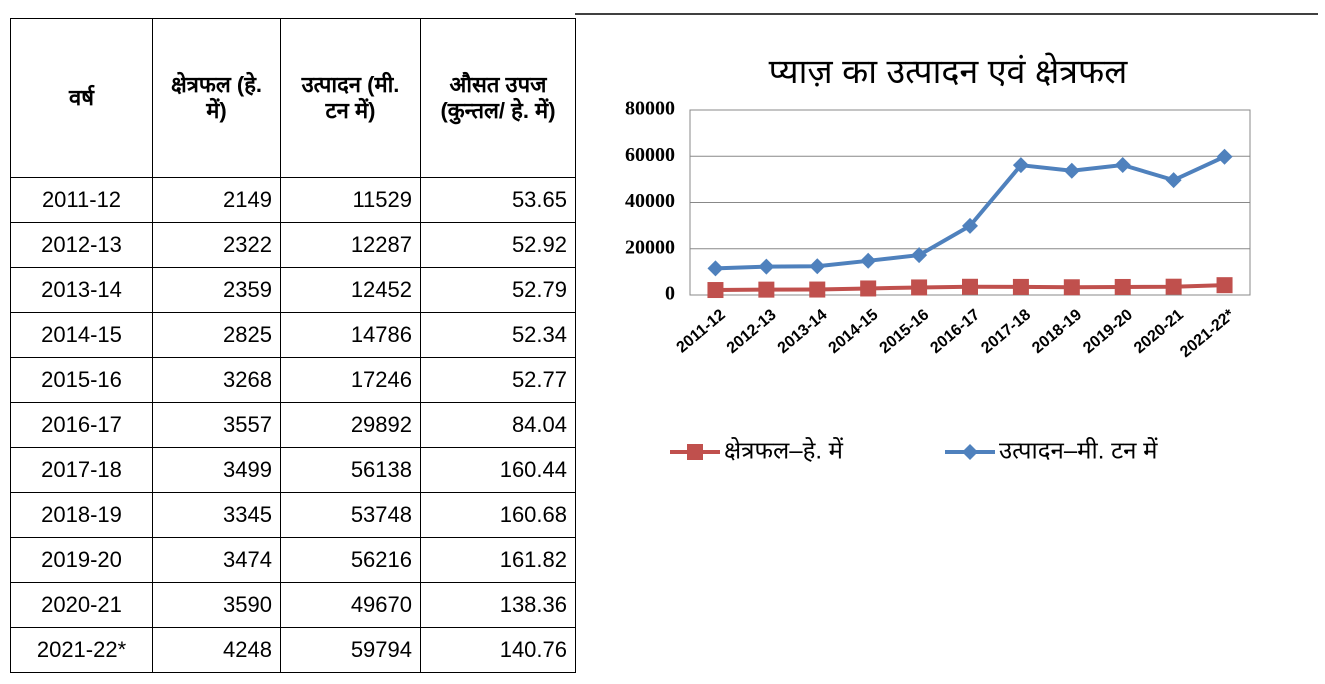 The height and width of the screenshot is (684, 1325). What do you see at coordinates (350, 650) in the screenshot?
I see `table-cell: 59794` at bounding box center [350, 650].